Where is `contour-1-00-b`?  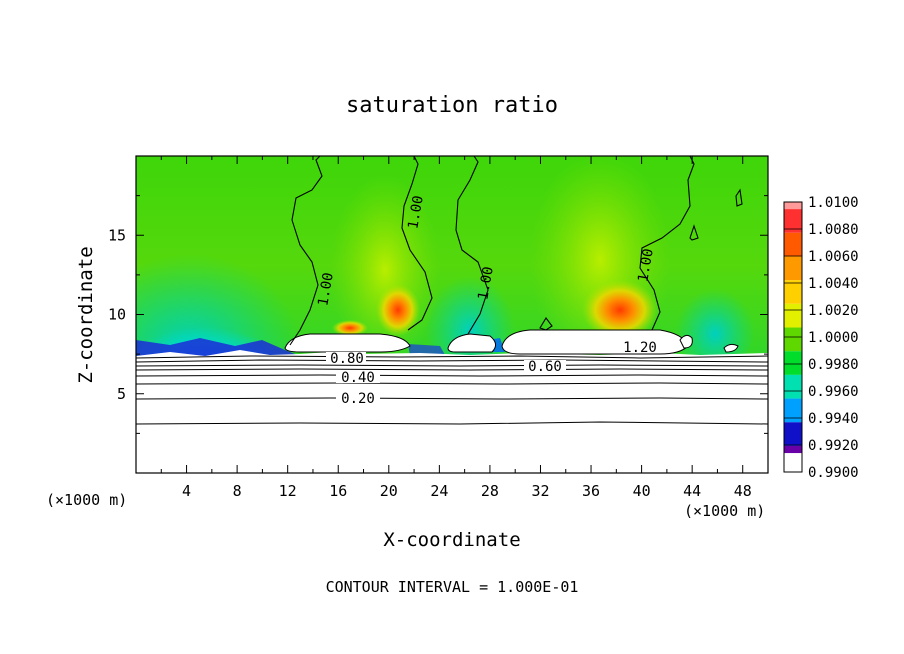
contour-1-00-b is located at coordinates (417, 243).